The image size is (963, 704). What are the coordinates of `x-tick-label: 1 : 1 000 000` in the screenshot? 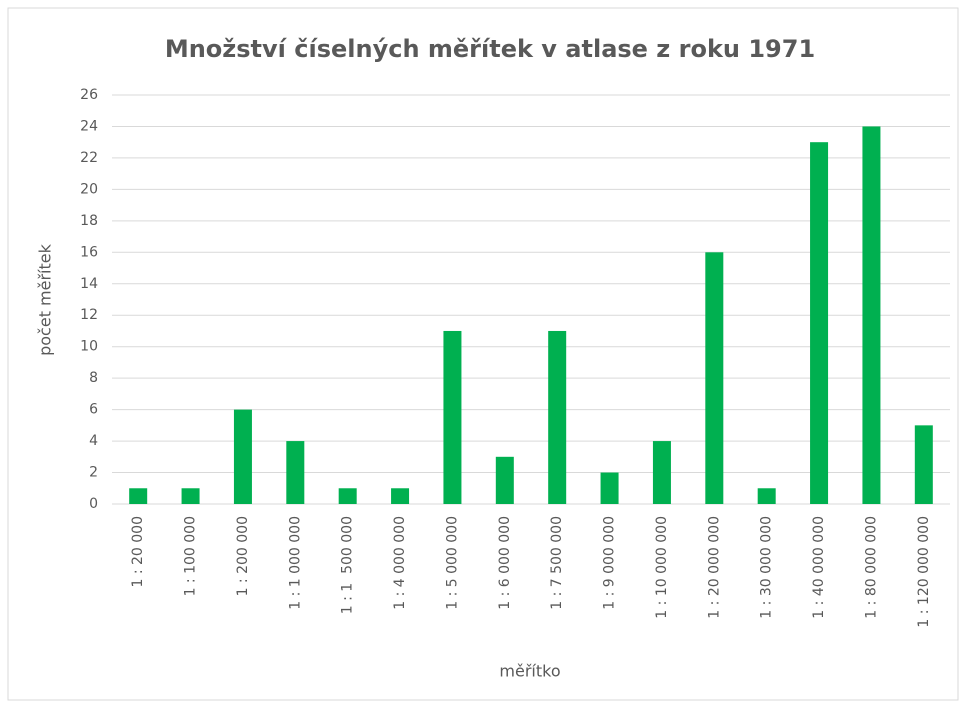 It's located at (295, 563).